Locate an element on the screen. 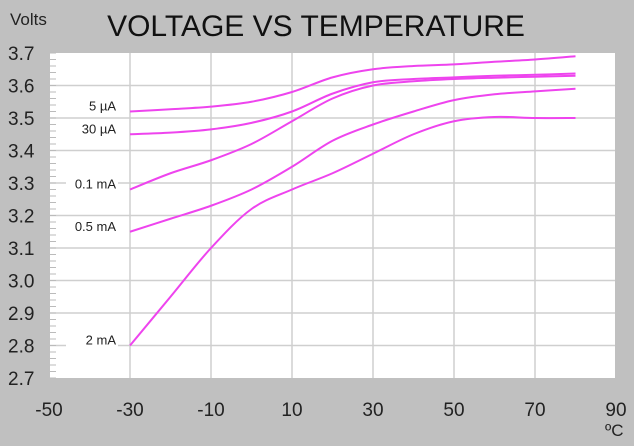  x-tick-label: -10 is located at coordinates (210, 410).